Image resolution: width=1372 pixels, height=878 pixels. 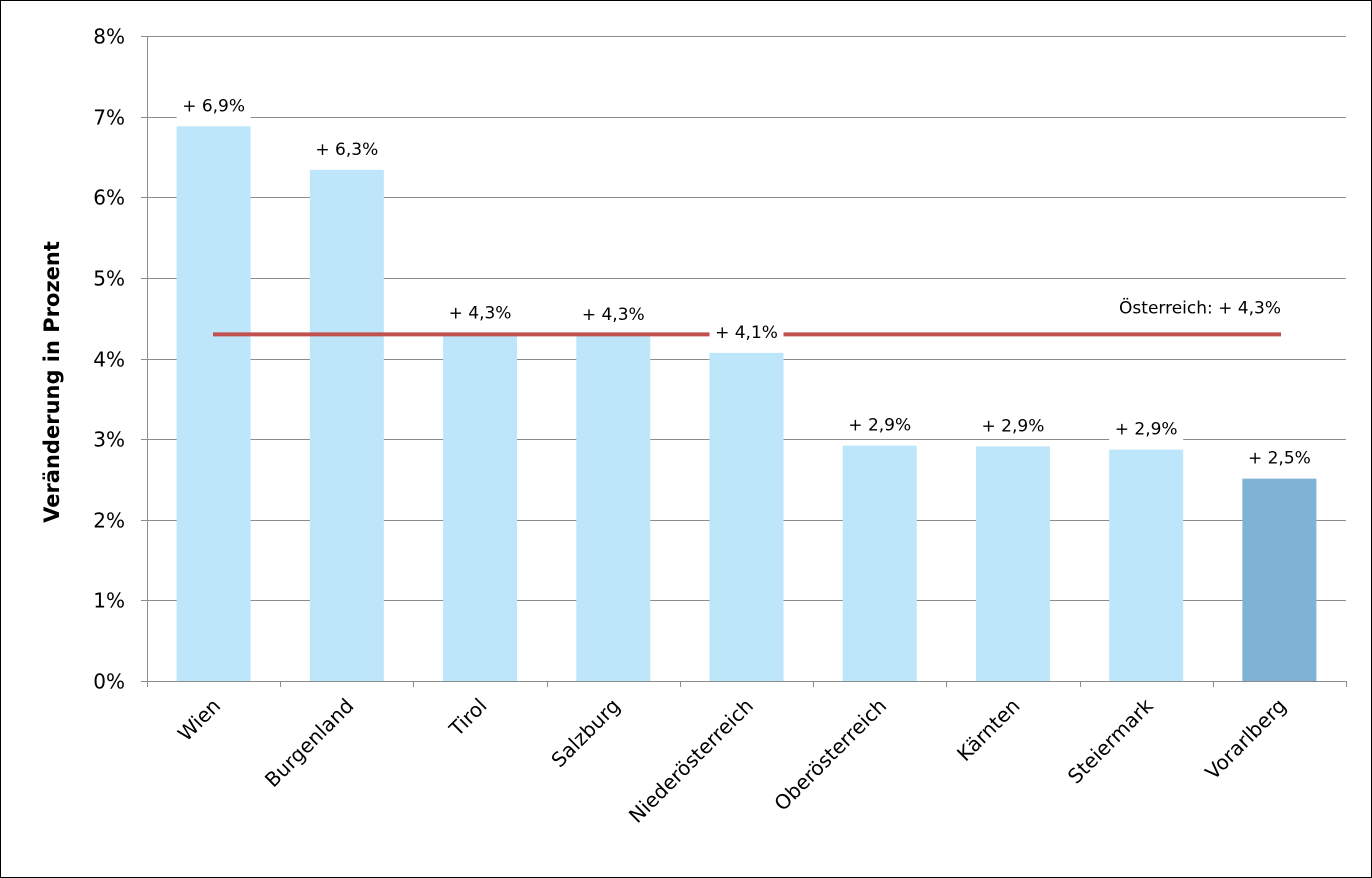 I want to click on y-tick-label: 5%, so click(x=109, y=279).